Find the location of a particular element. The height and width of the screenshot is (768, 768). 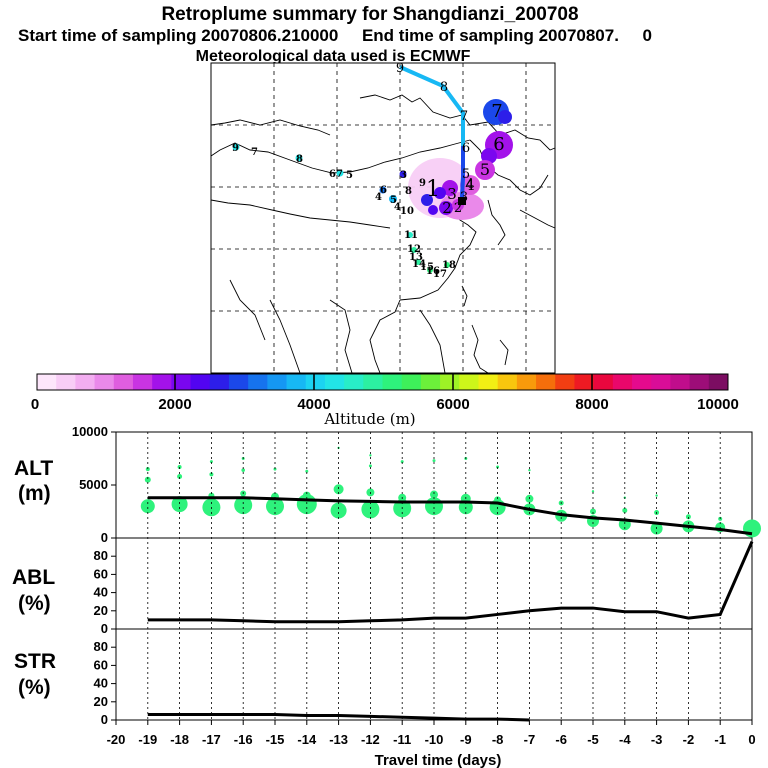

x-tick-label: -15 is located at coordinates (275, 739).